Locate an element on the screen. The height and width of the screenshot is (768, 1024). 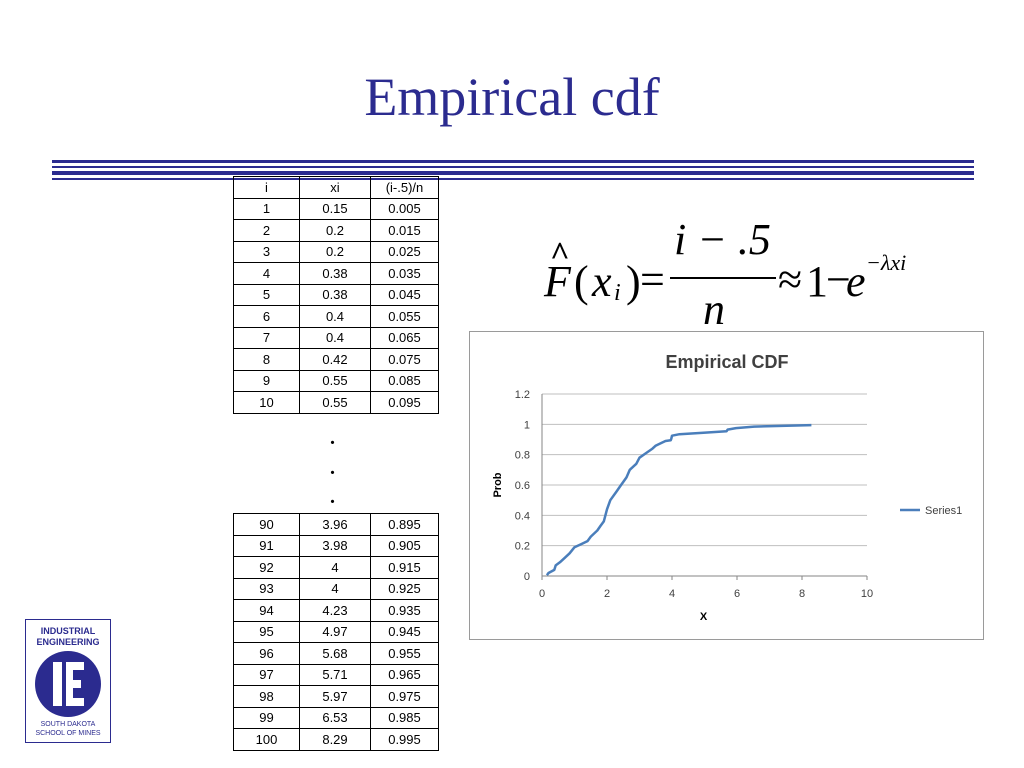
table-cell: 2 is located at coordinates (266, 230).